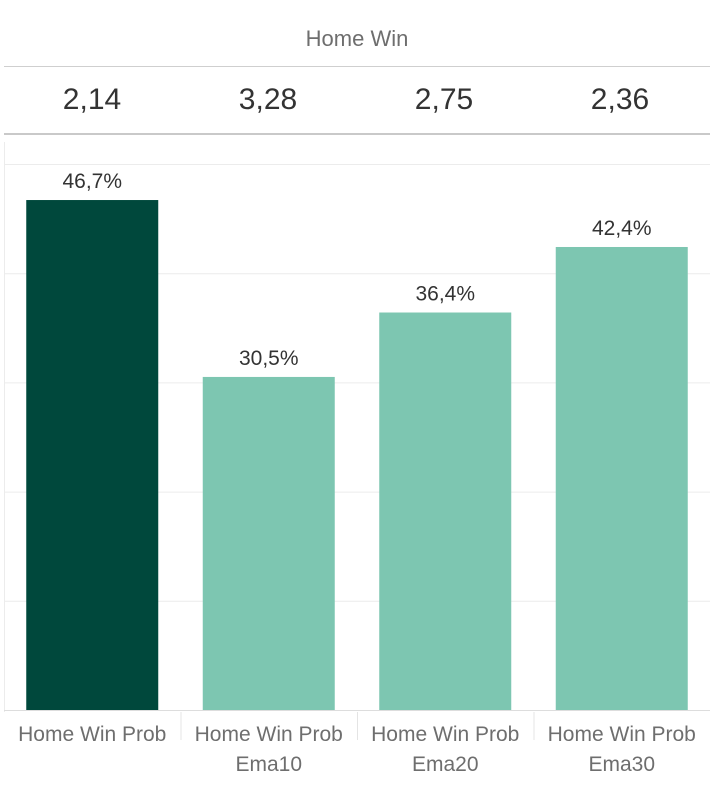  Describe the element at coordinates (445, 749) in the screenshot. I see `x-tick-label-2: Home Win Prob Ema20` at that location.